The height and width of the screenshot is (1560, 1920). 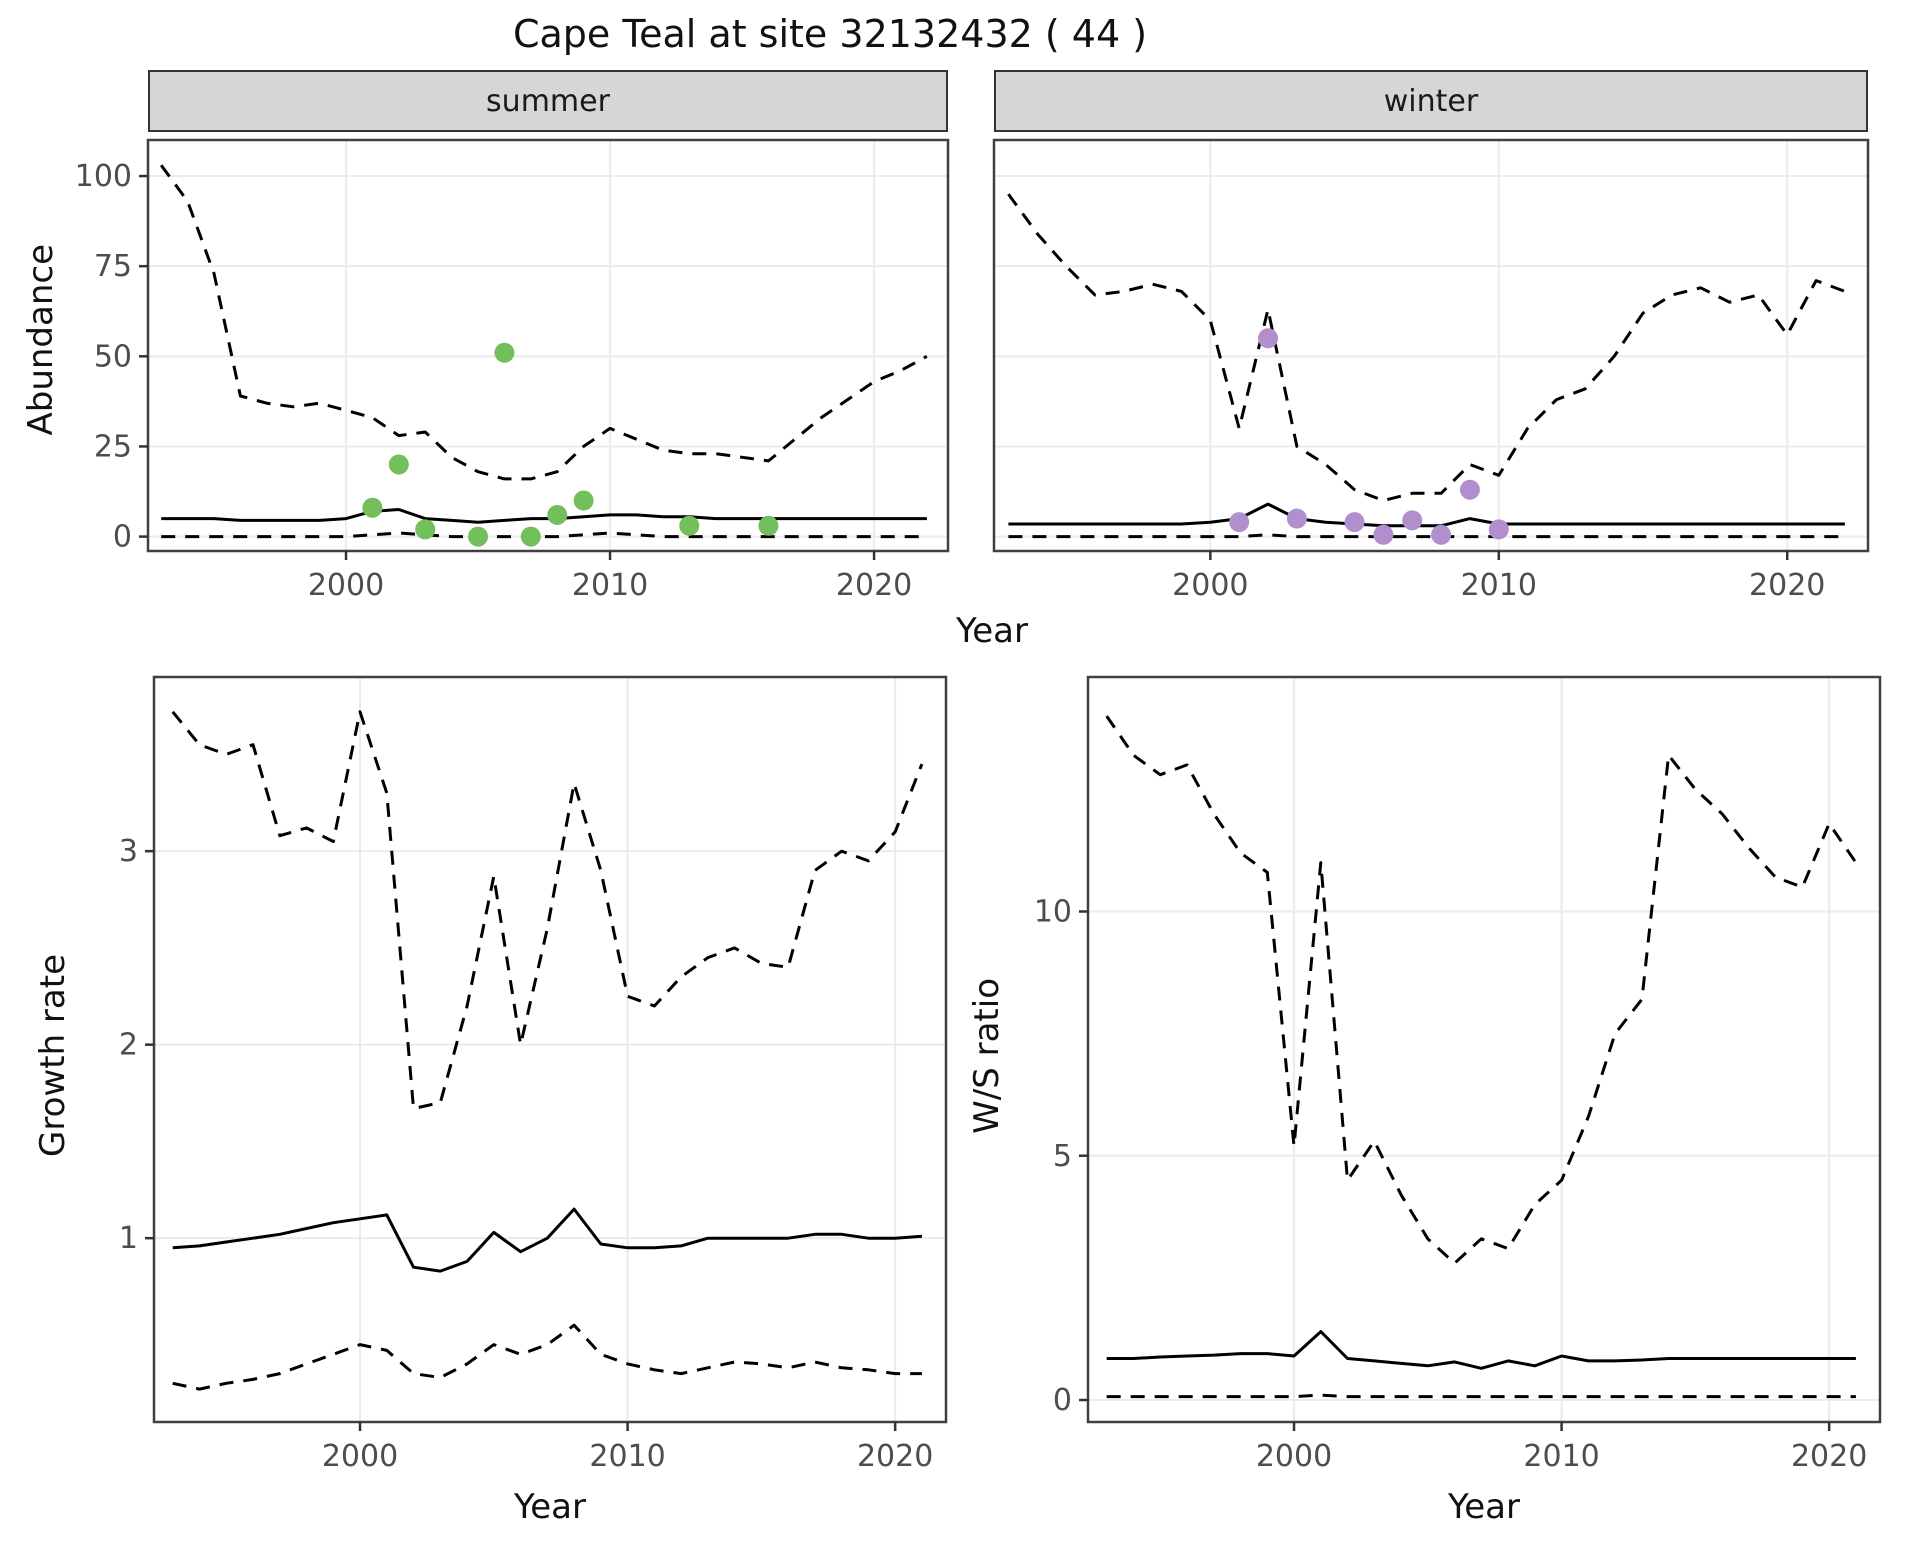 What do you see at coordinates (128, 1045) in the screenshot?
I see `svg-text: 2` at bounding box center [128, 1045].